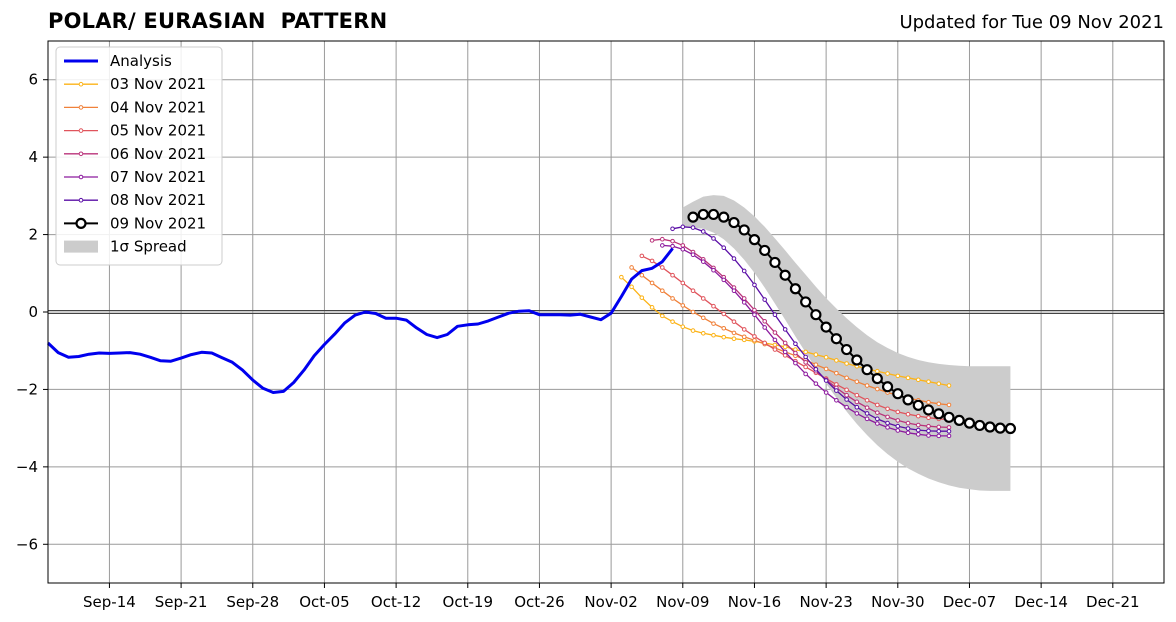 This screenshot has width=1176, height=622. Describe the element at coordinates (158, 84) in the screenshot. I see `legend-label: 03 Nov 2021` at that location.